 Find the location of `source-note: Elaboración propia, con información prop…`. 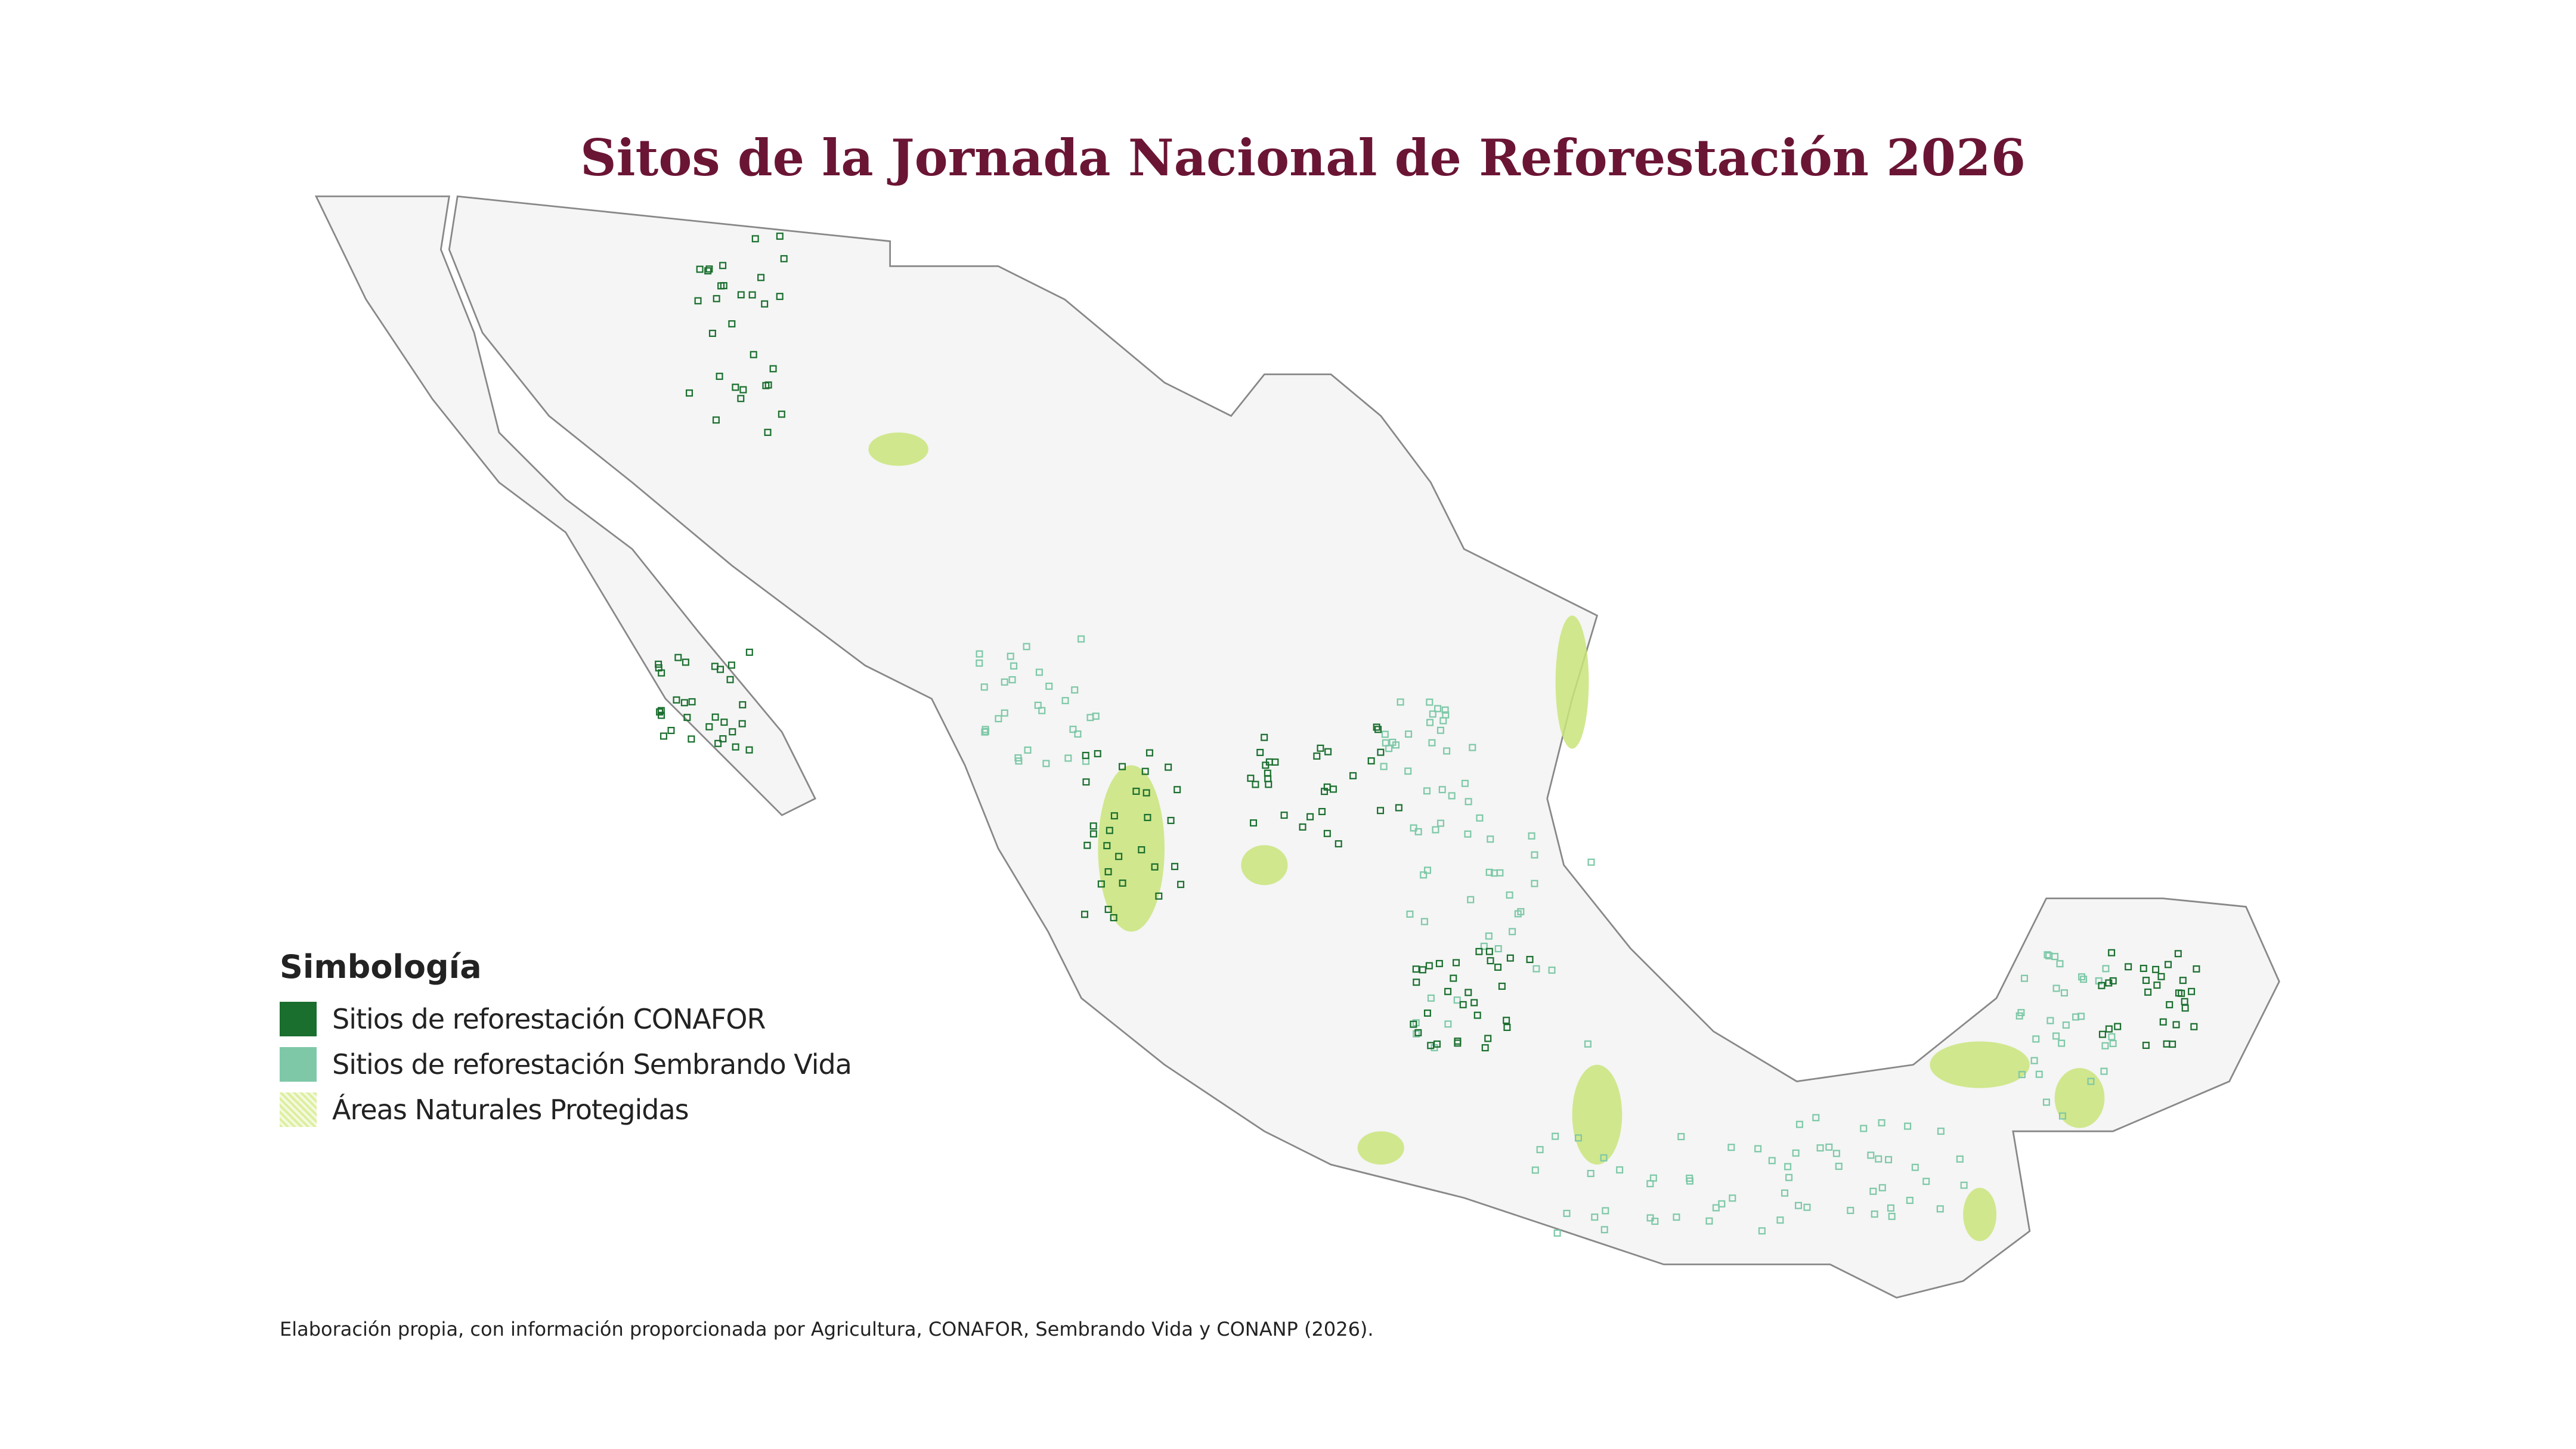

source-note: Elaboración propia, con información prop… is located at coordinates (827, 1329).